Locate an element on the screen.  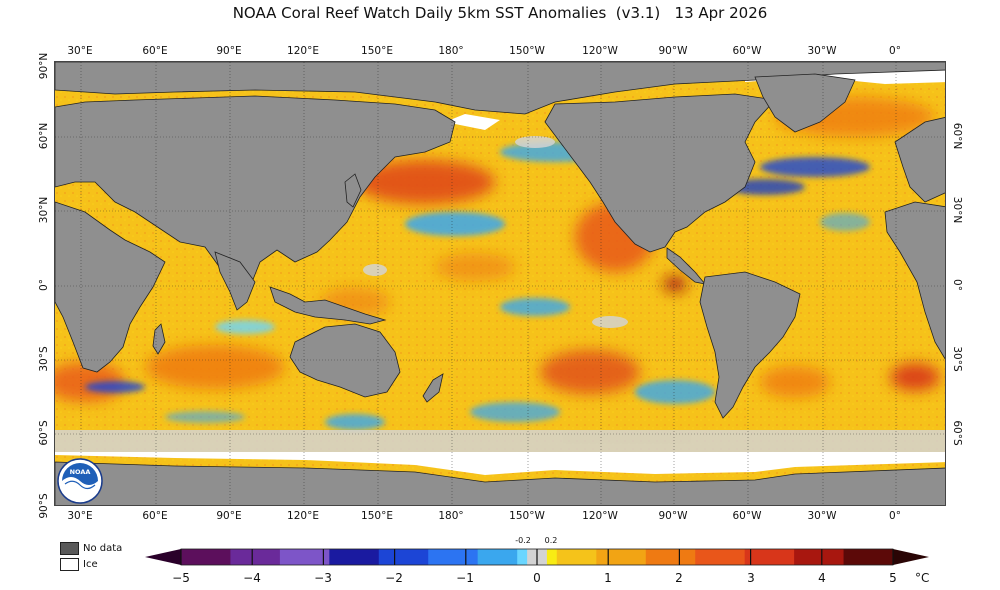
bottom-tick: 60°E is located at coordinates (155, 516).